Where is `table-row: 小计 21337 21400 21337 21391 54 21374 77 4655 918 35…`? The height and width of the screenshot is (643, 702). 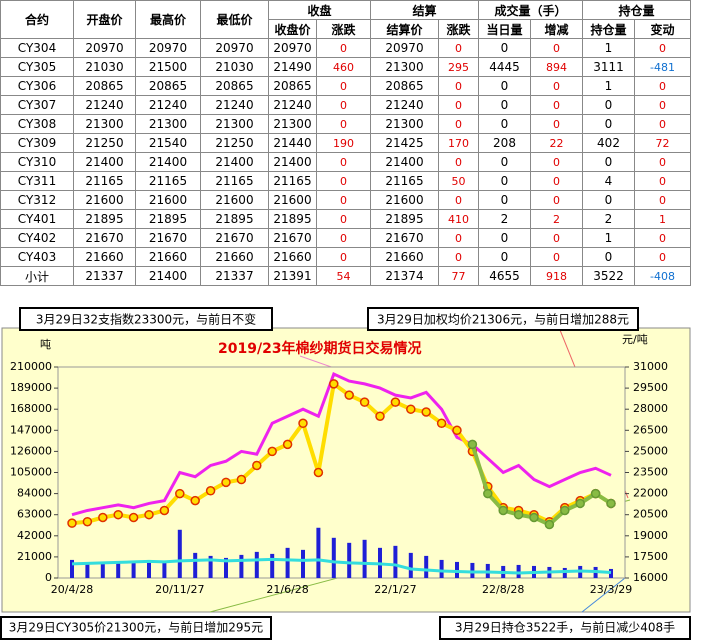 table-row: 小计 21337 21400 21337 21391 54 21374 77 4655 918 35… is located at coordinates (345, 276).